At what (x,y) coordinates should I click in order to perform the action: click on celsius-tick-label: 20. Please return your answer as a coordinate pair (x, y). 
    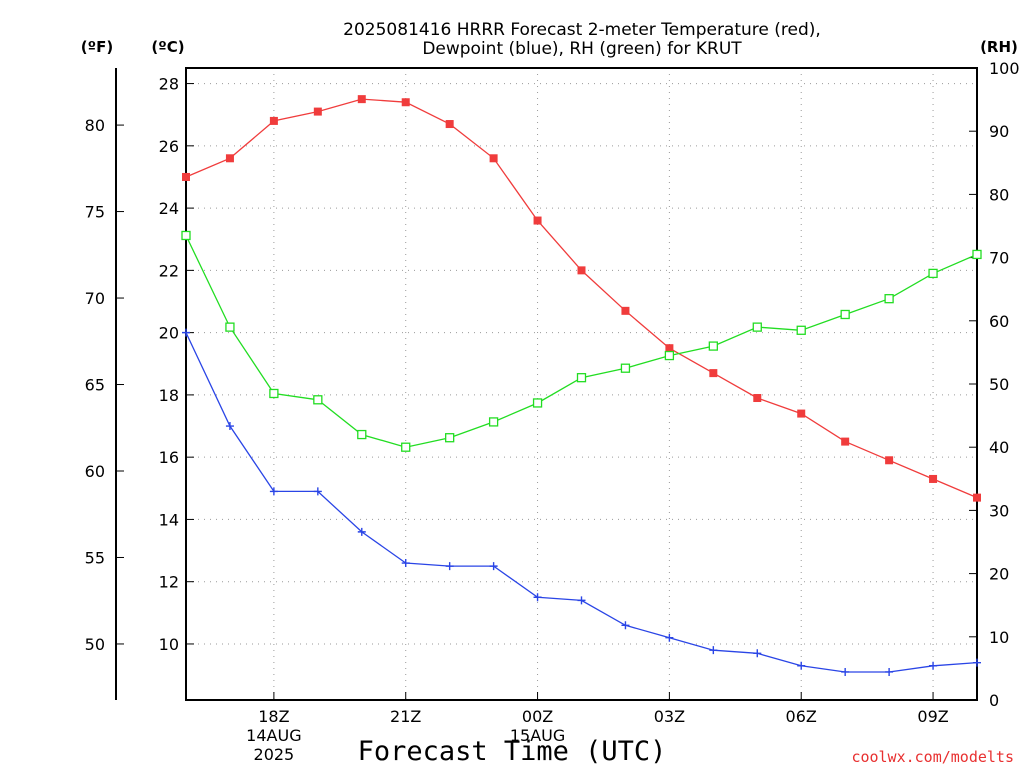
    Looking at the image, I should click on (169, 333).